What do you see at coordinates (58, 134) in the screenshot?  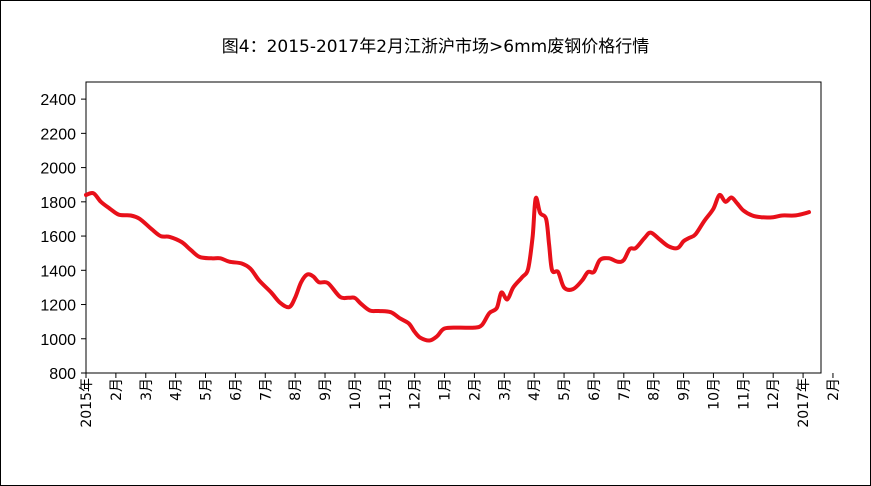 I see `y-tick-label: 2200` at bounding box center [58, 134].